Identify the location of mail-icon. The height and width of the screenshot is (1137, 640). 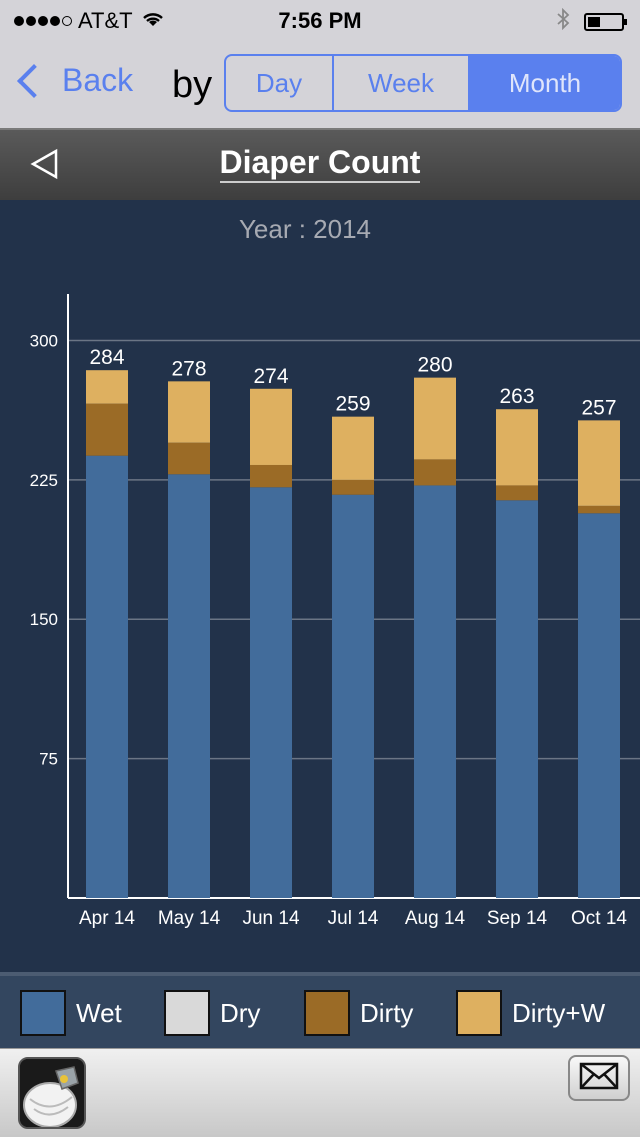
(599, 1078).